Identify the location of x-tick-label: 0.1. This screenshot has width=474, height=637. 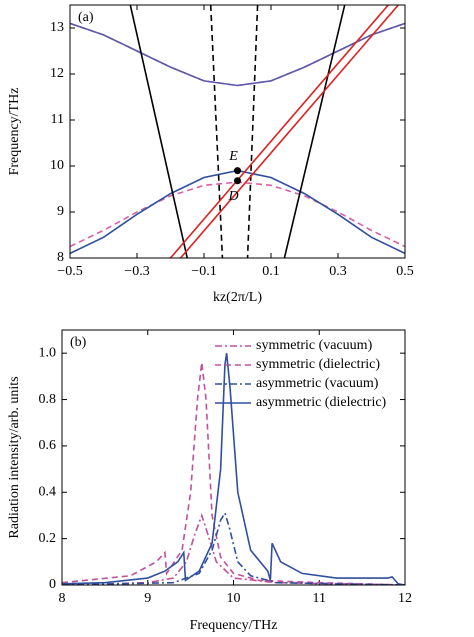
(271, 271).